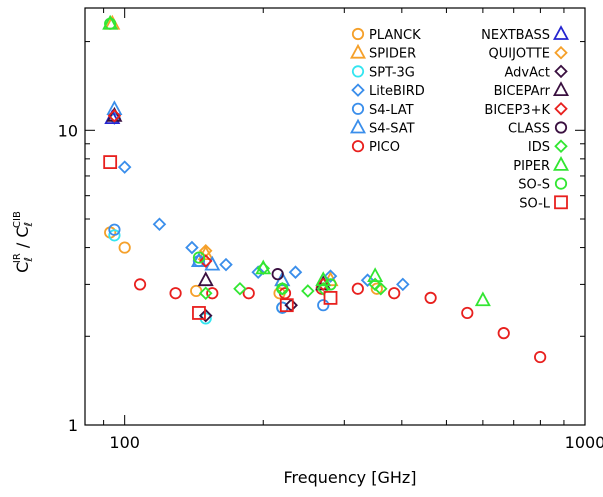 The image size is (603, 497). I want to click on legend-entry-biceparr: BICEPArr, so click(532, 90).